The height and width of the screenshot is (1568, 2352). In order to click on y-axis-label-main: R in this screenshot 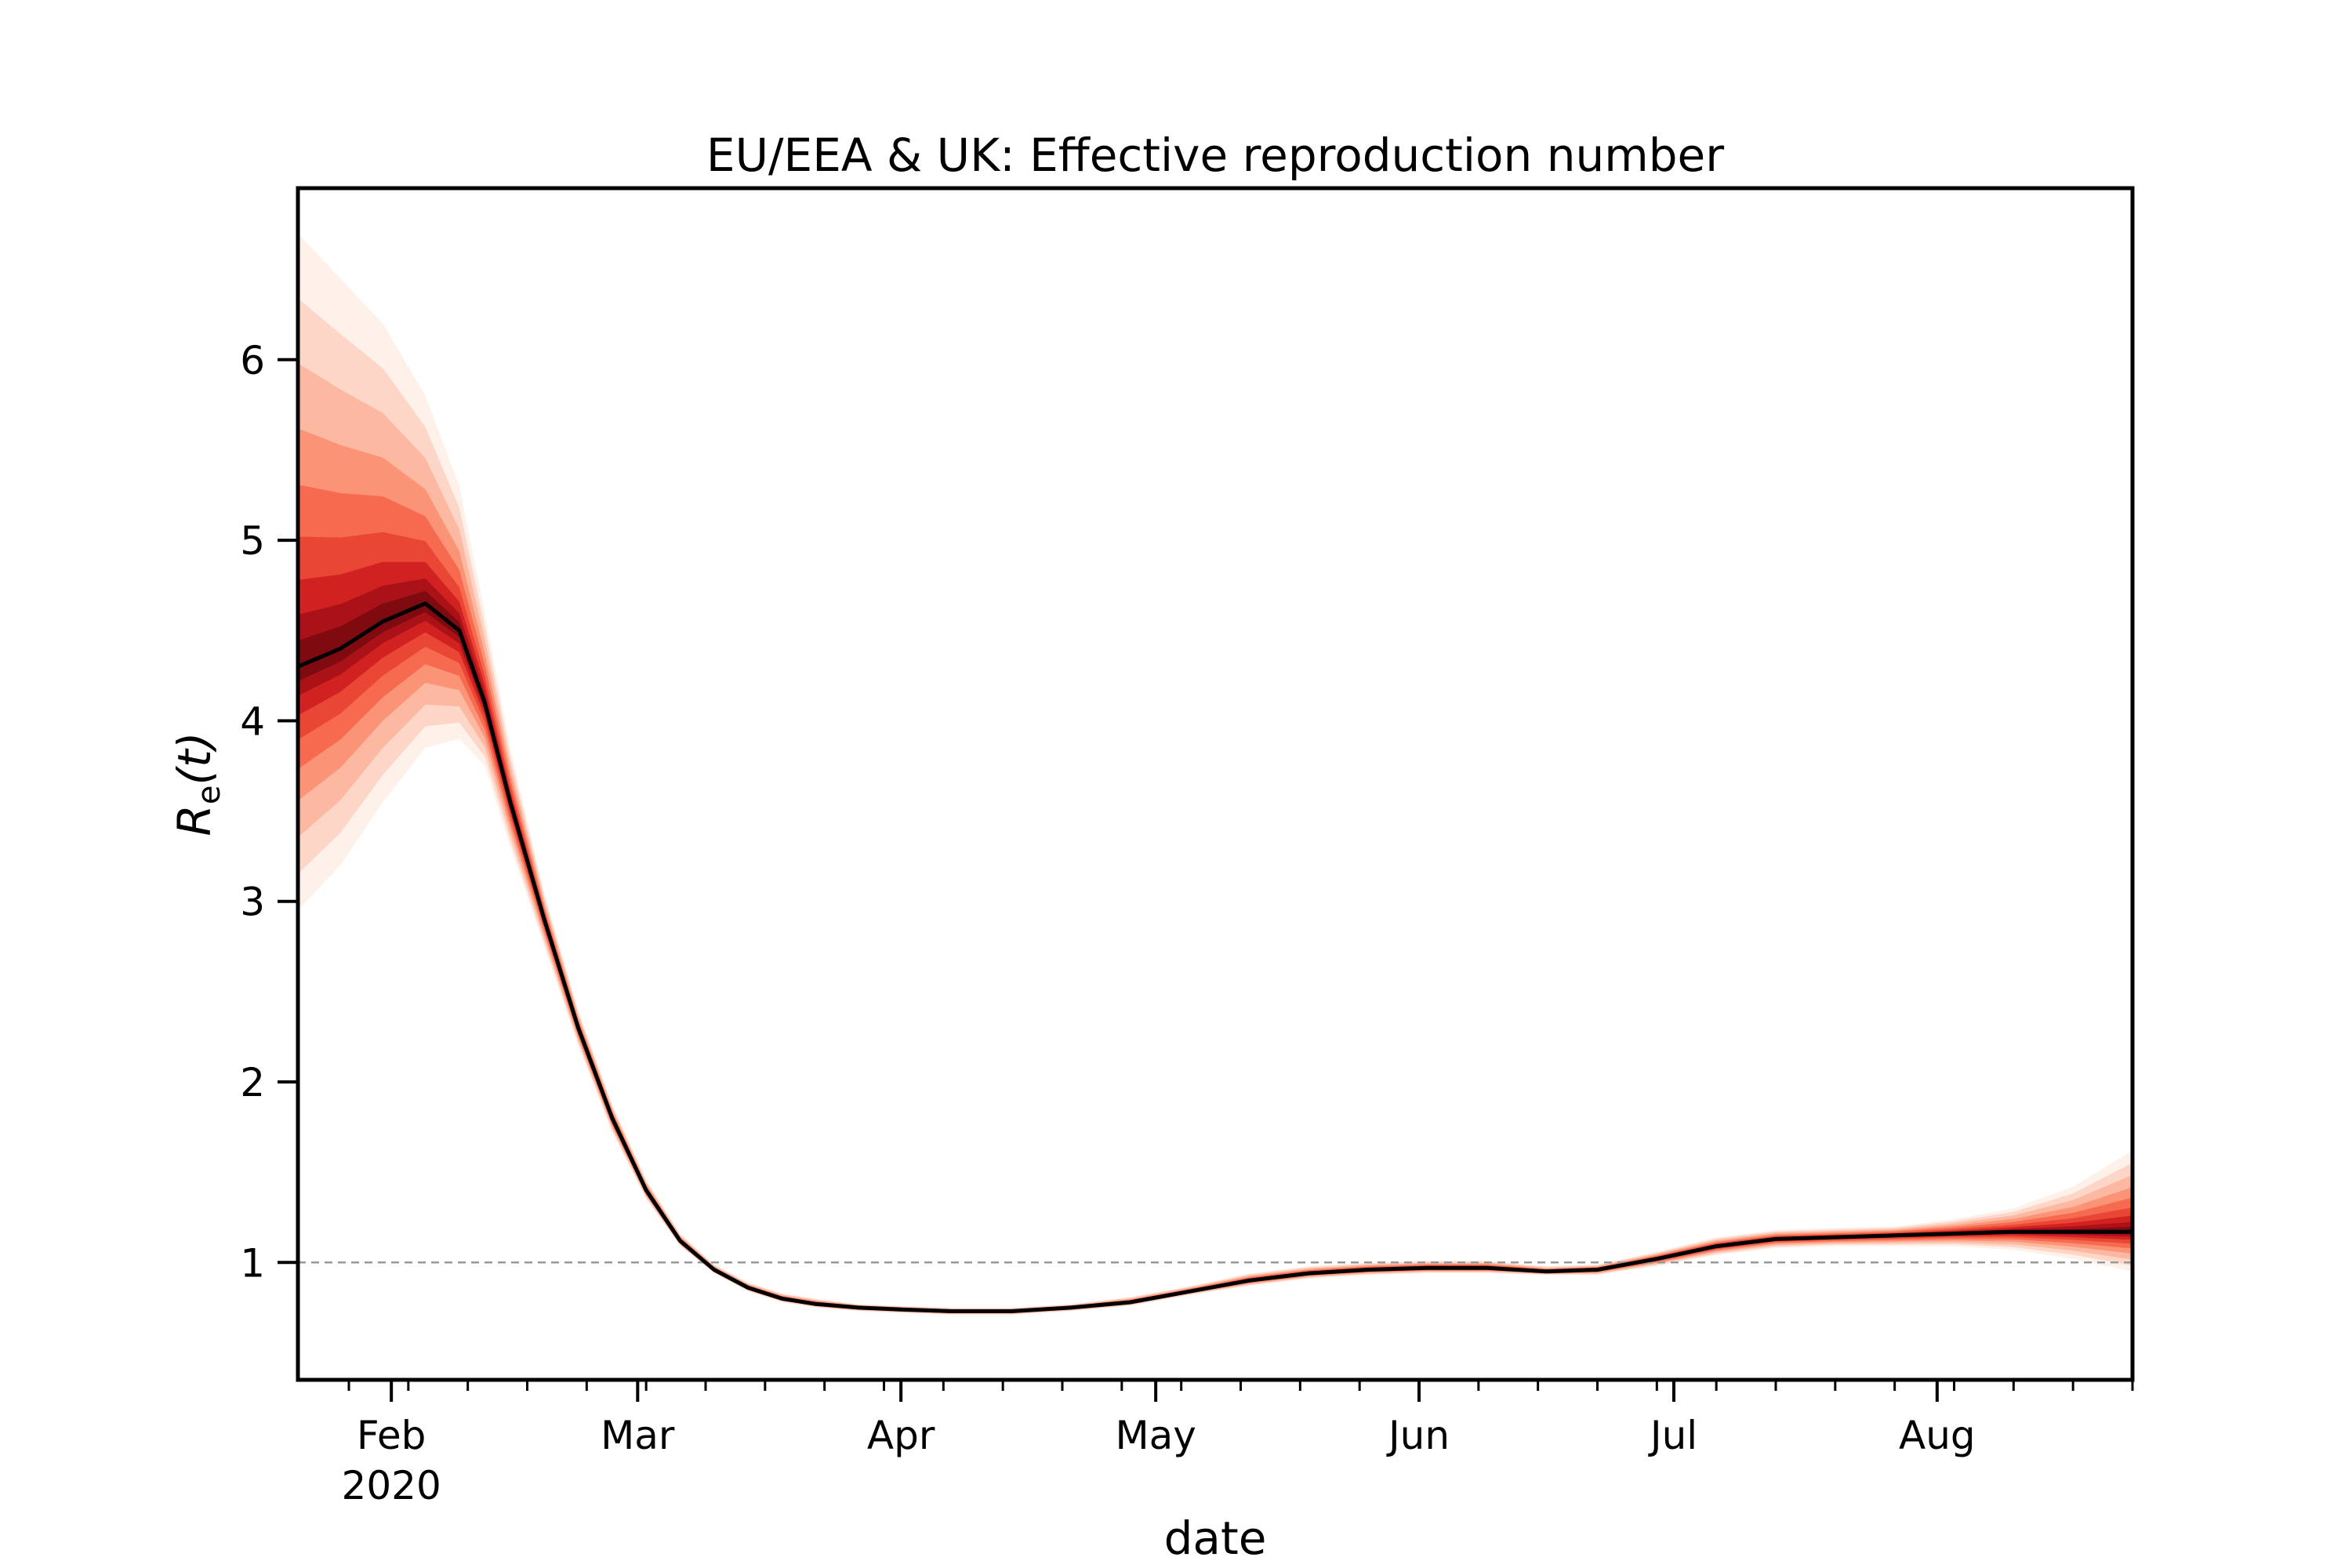, I will do `click(195, 820)`.